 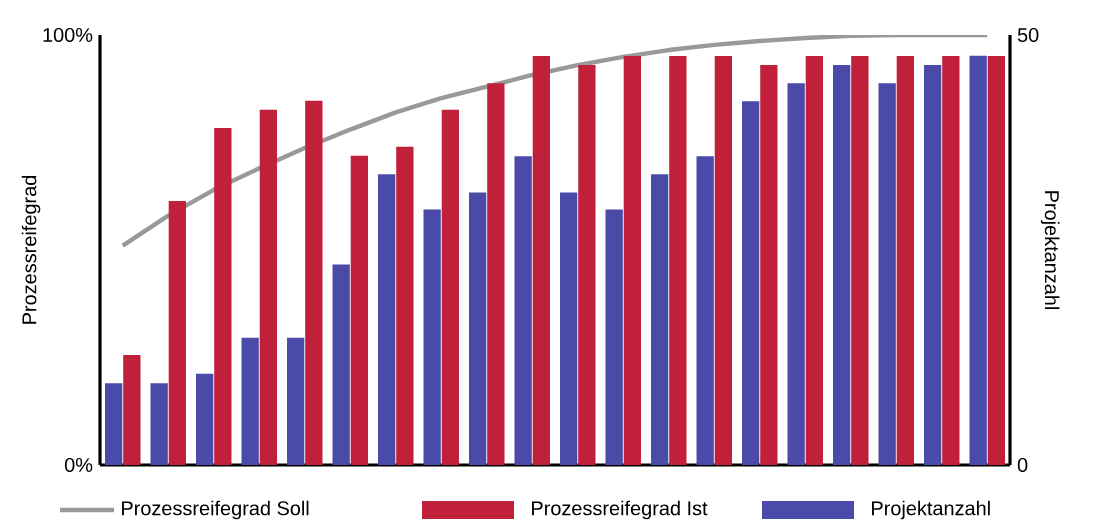 What do you see at coordinates (931, 510) in the screenshot?
I see `legend-label: Projektanzahl` at bounding box center [931, 510].